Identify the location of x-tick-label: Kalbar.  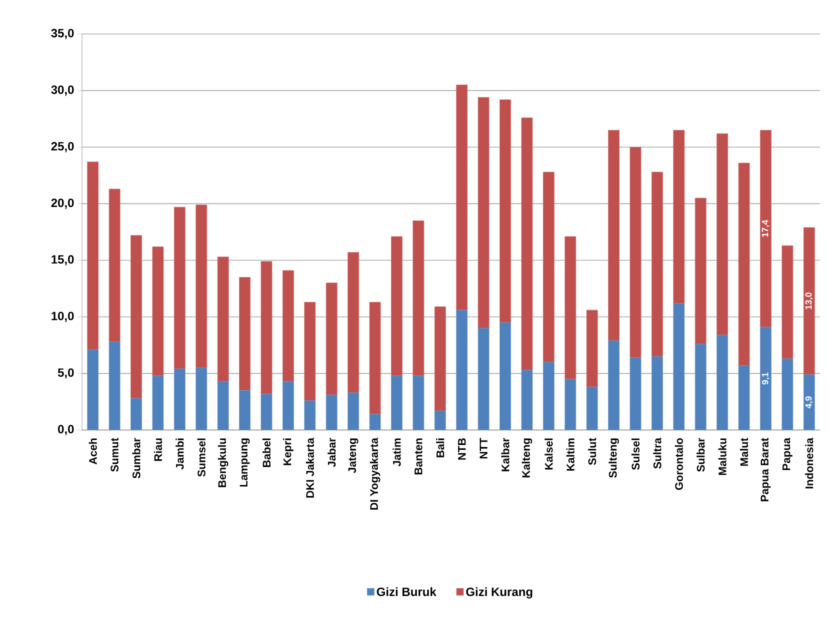
(505, 455).